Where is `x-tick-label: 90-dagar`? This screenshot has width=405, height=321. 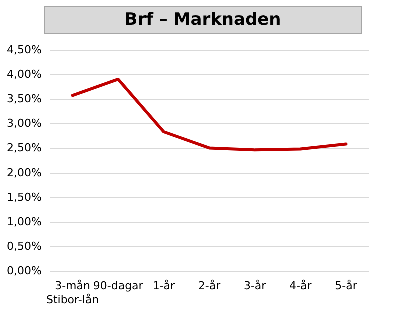
x-tick-label: 90-dagar is located at coordinates (118, 286).